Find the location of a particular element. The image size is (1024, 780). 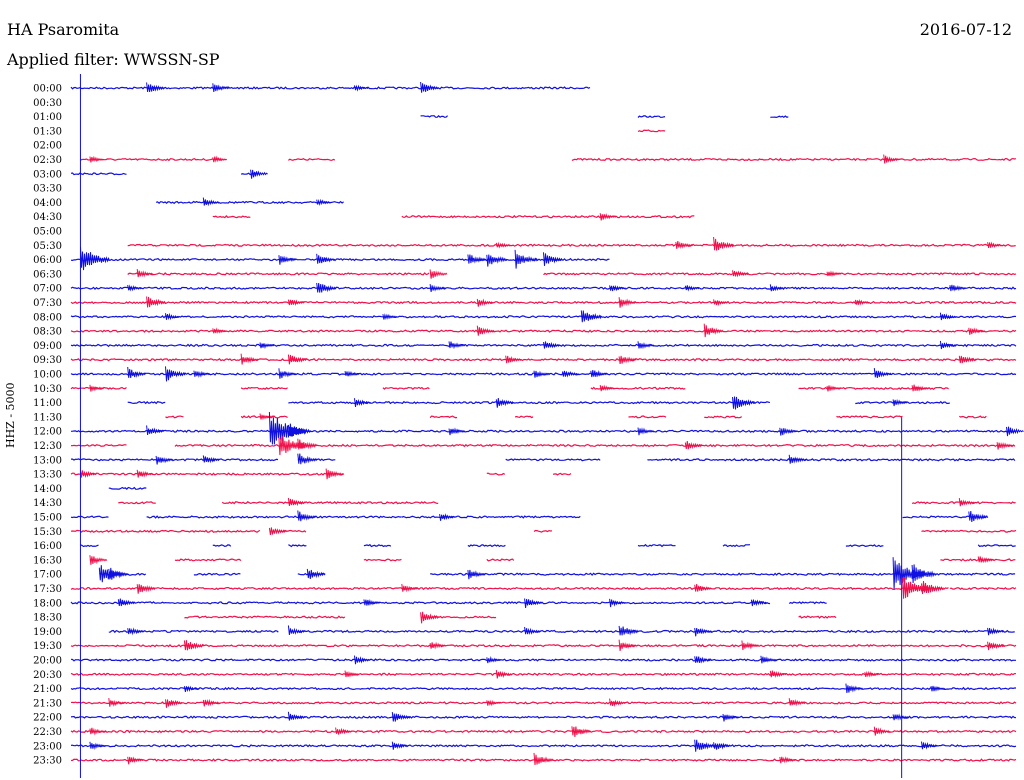

time-label-0930: 09:30 is located at coordinates (47, 360).